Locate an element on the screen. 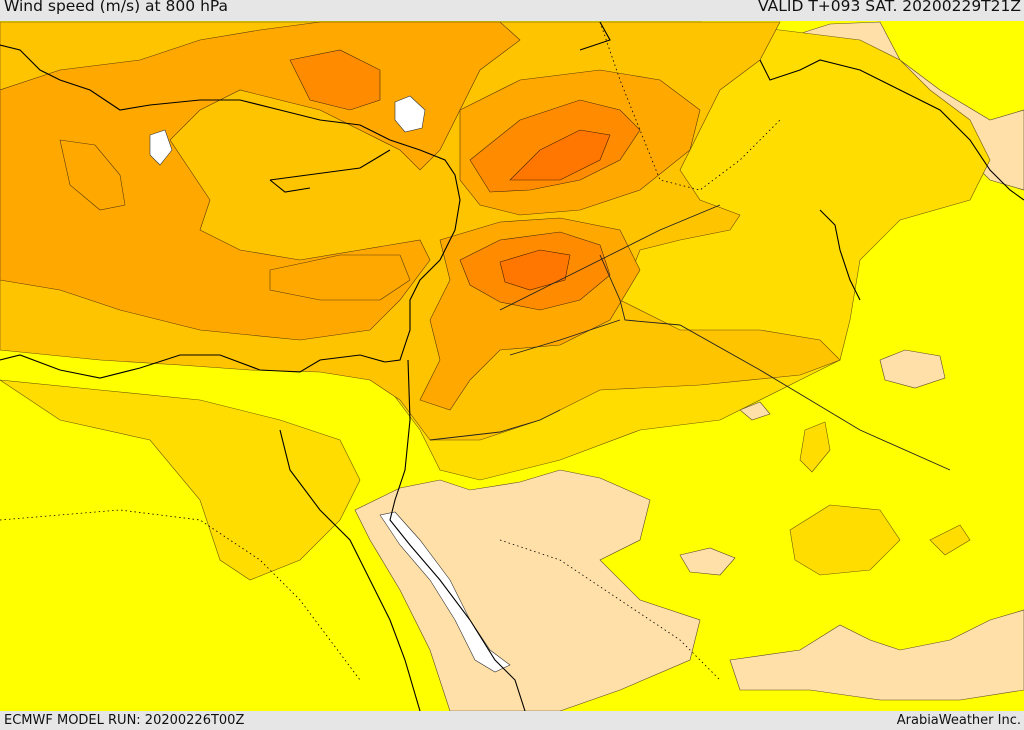  map-title: Wind speed (m/s) at 800 hPa is located at coordinates (116, 7).